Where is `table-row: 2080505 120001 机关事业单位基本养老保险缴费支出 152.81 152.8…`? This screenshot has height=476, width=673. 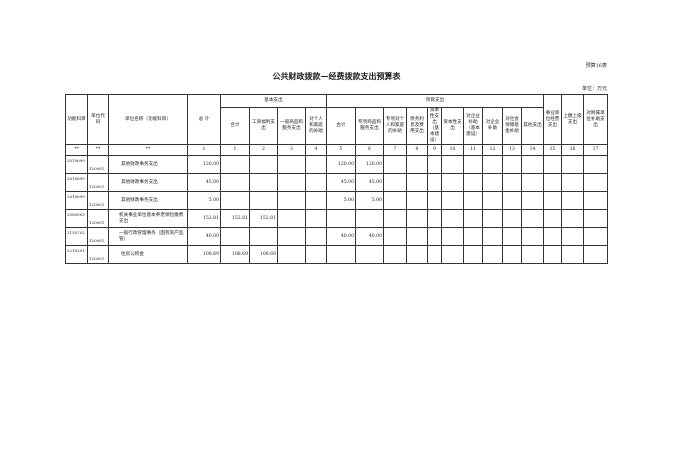
table-row: 2080505 120001 机关事业单位基本养老保险缴费支出 152.81 152.8… is located at coordinates (336, 218).